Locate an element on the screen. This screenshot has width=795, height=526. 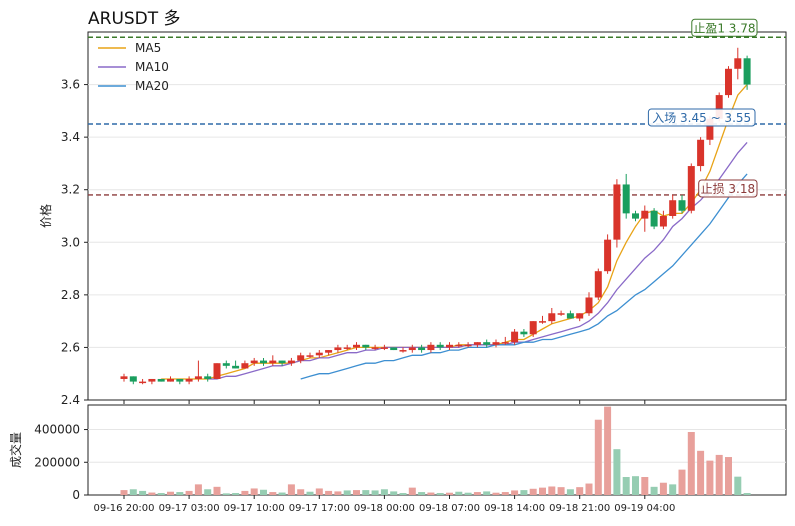
price-tick-label: 2.6 is located at coordinates (70, 347).